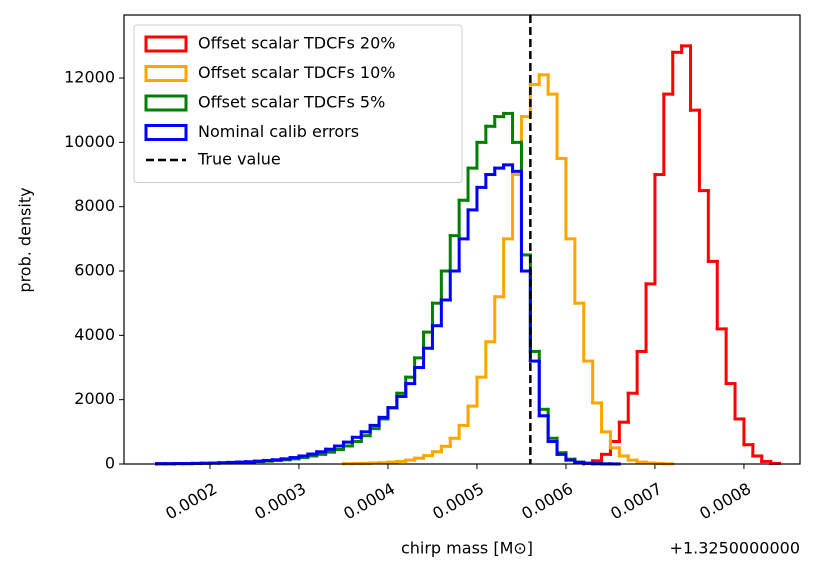 The image size is (830, 582). What do you see at coordinates (467, 548) in the screenshot?
I see `x-axis-label: chirp mass [M⊙]` at bounding box center [467, 548].